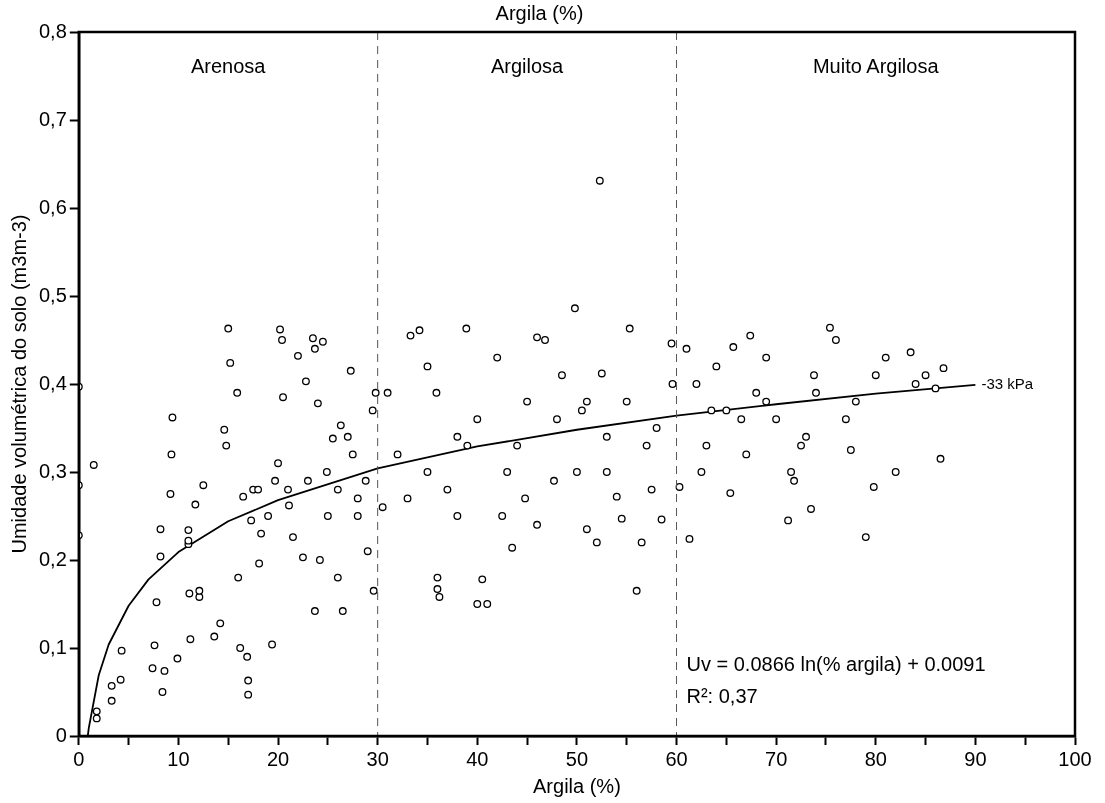  Describe the element at coordinates (876, 65) in the screenshot. I see `annotation: Muito Argilosa` at that location.